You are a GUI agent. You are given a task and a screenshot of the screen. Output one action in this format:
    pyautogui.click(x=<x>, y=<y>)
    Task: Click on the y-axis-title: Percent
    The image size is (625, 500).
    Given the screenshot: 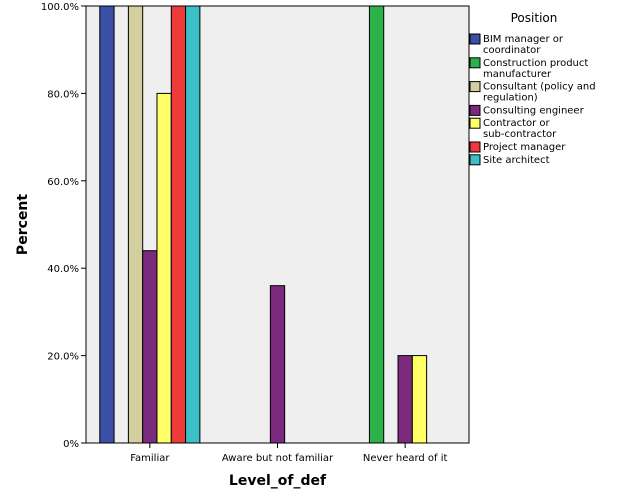 What is the action you would take?
    pyautogui.click(x=23, y=224)
    